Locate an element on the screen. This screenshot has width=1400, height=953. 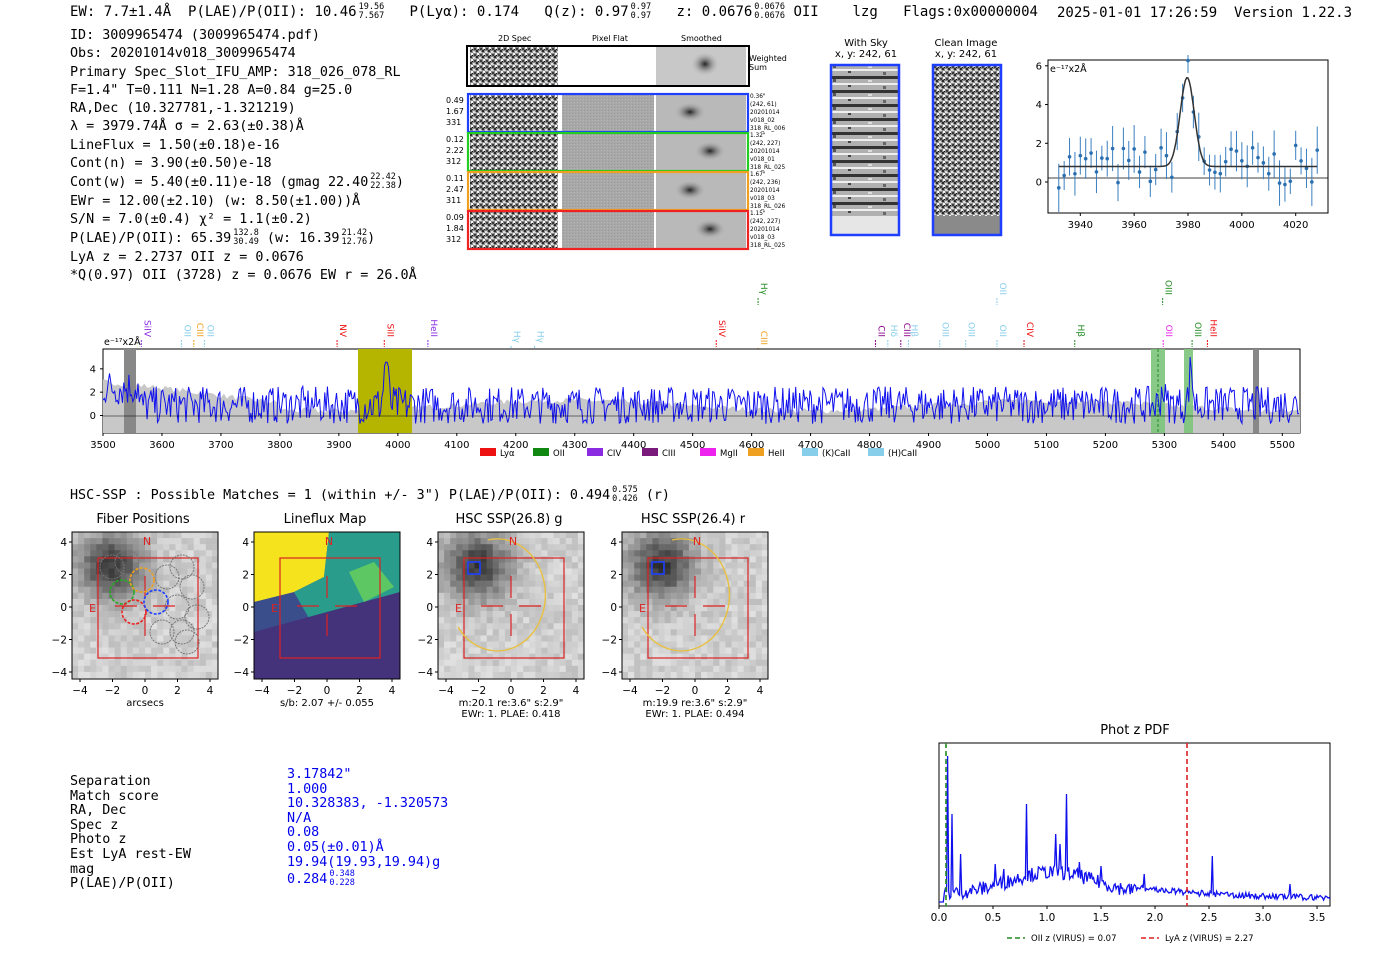
spectral-line-label: CIII is located at coordinates (763, 338).